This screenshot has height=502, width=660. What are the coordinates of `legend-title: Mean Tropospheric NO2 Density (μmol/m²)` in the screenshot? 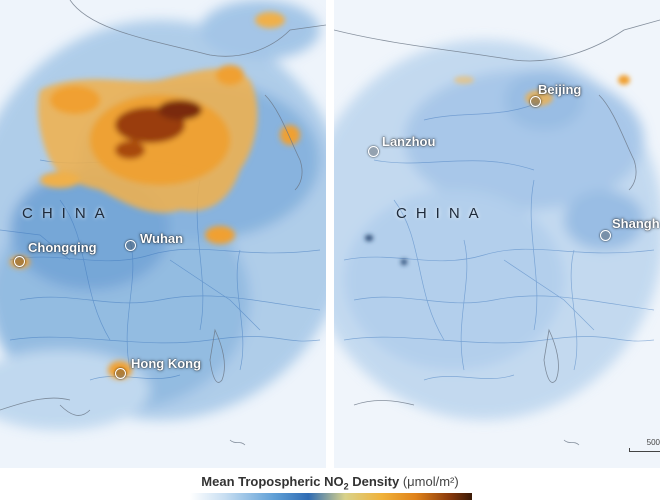 It's located at (330, 483).